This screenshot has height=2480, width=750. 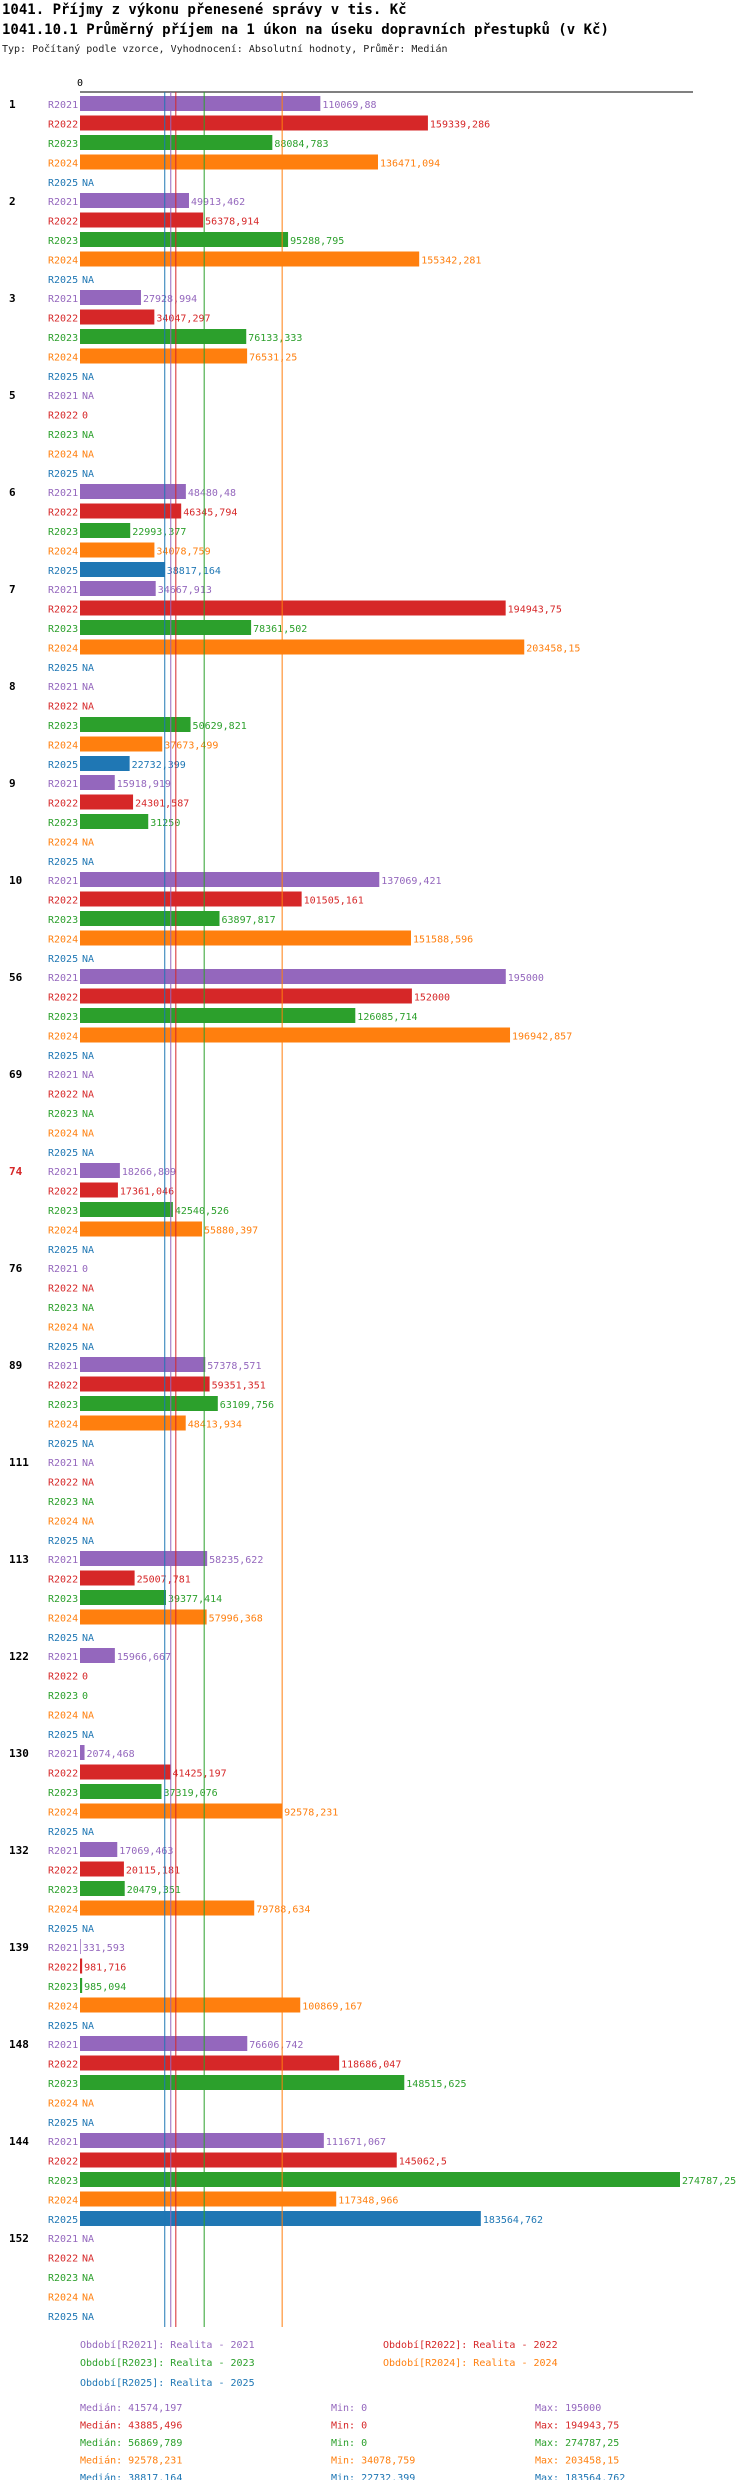 I want to click on category-label: 122, so click(x=19, y=1656).